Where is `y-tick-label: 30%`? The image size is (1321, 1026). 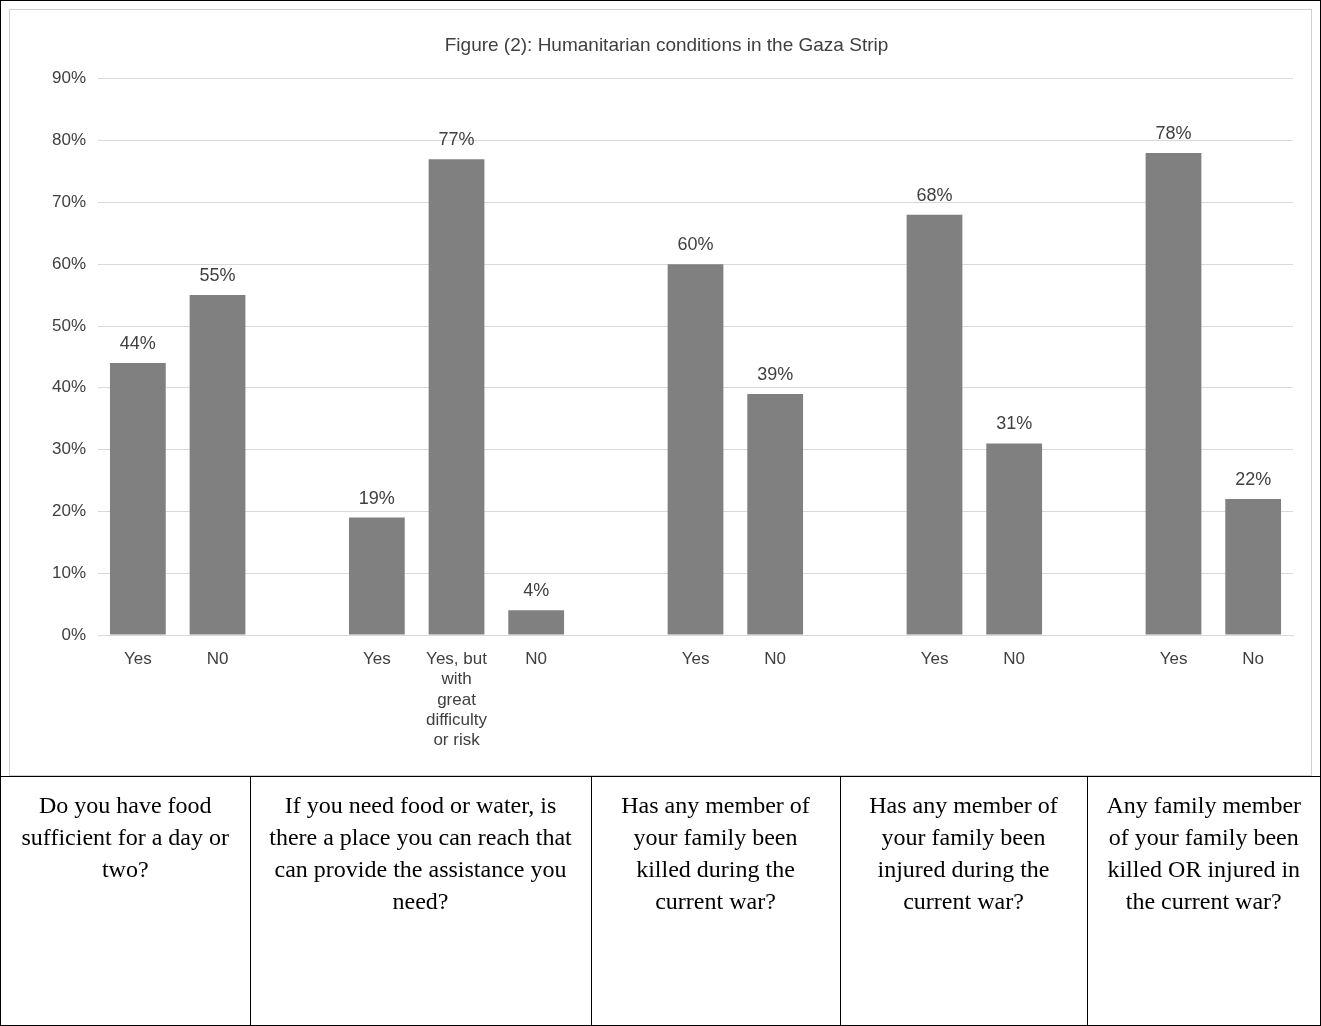 y-tick-label: 30% is located at coordinates (69, 449).